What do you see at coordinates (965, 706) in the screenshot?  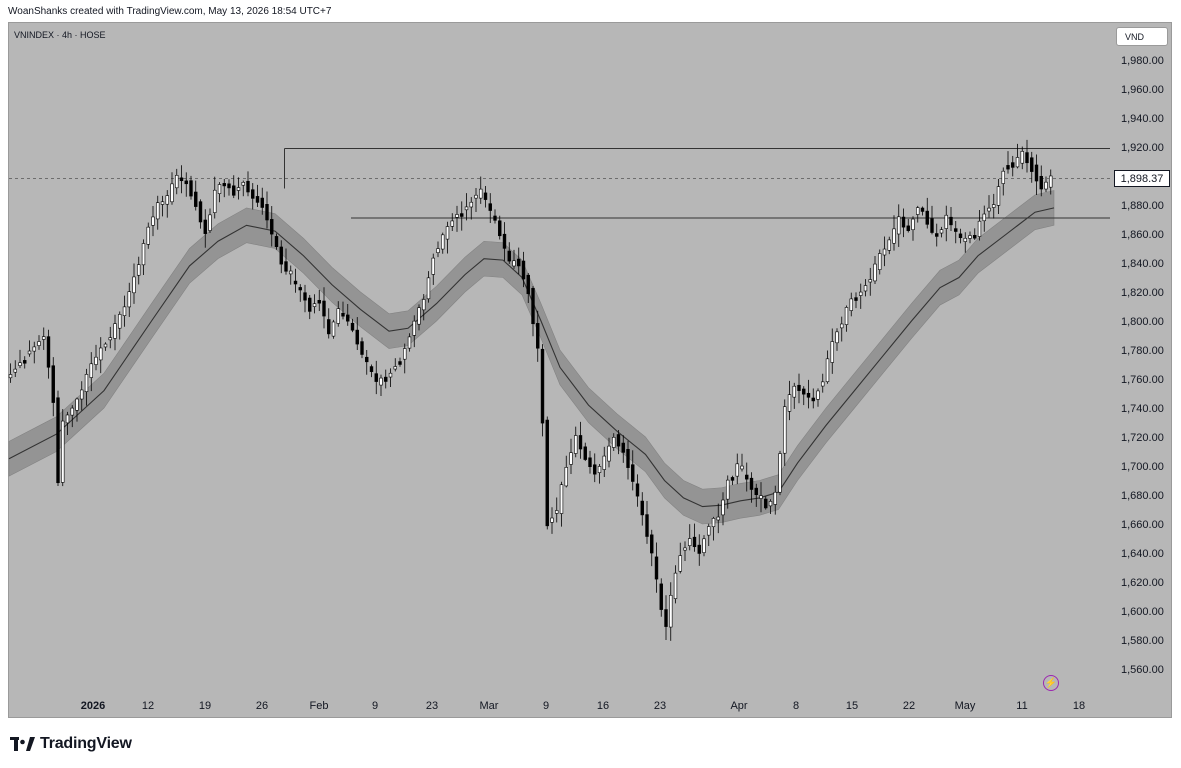 I see `x-axis-label: May` at bounding box center [965, 706].